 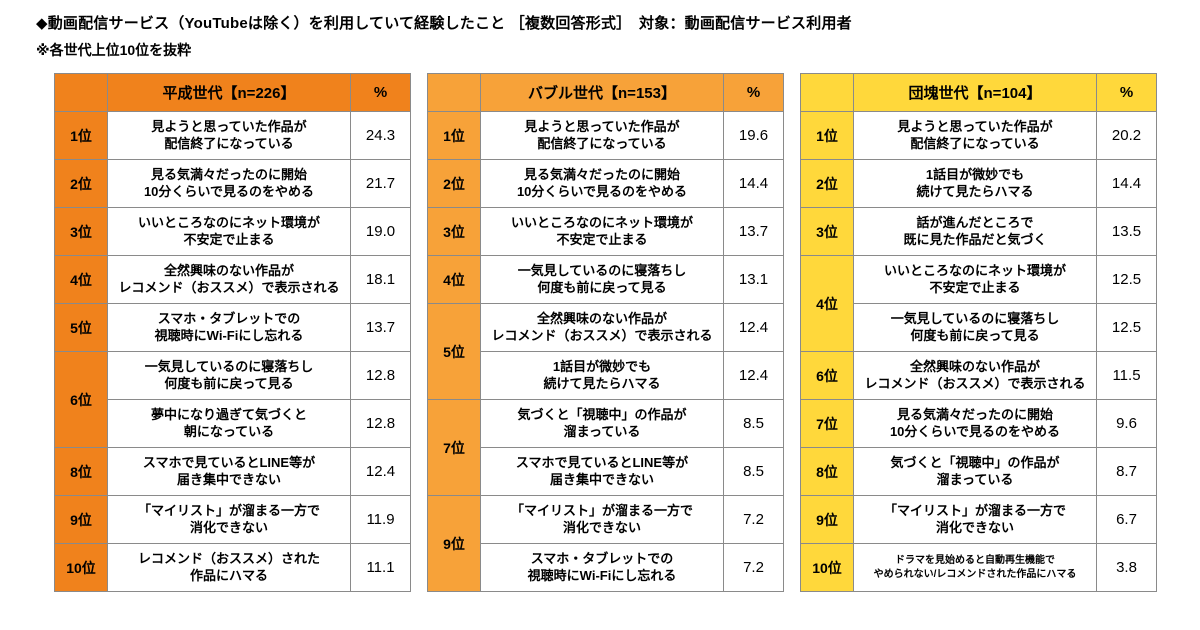 I want to click on rank-cell: 2位, so click(x=827, y=183).